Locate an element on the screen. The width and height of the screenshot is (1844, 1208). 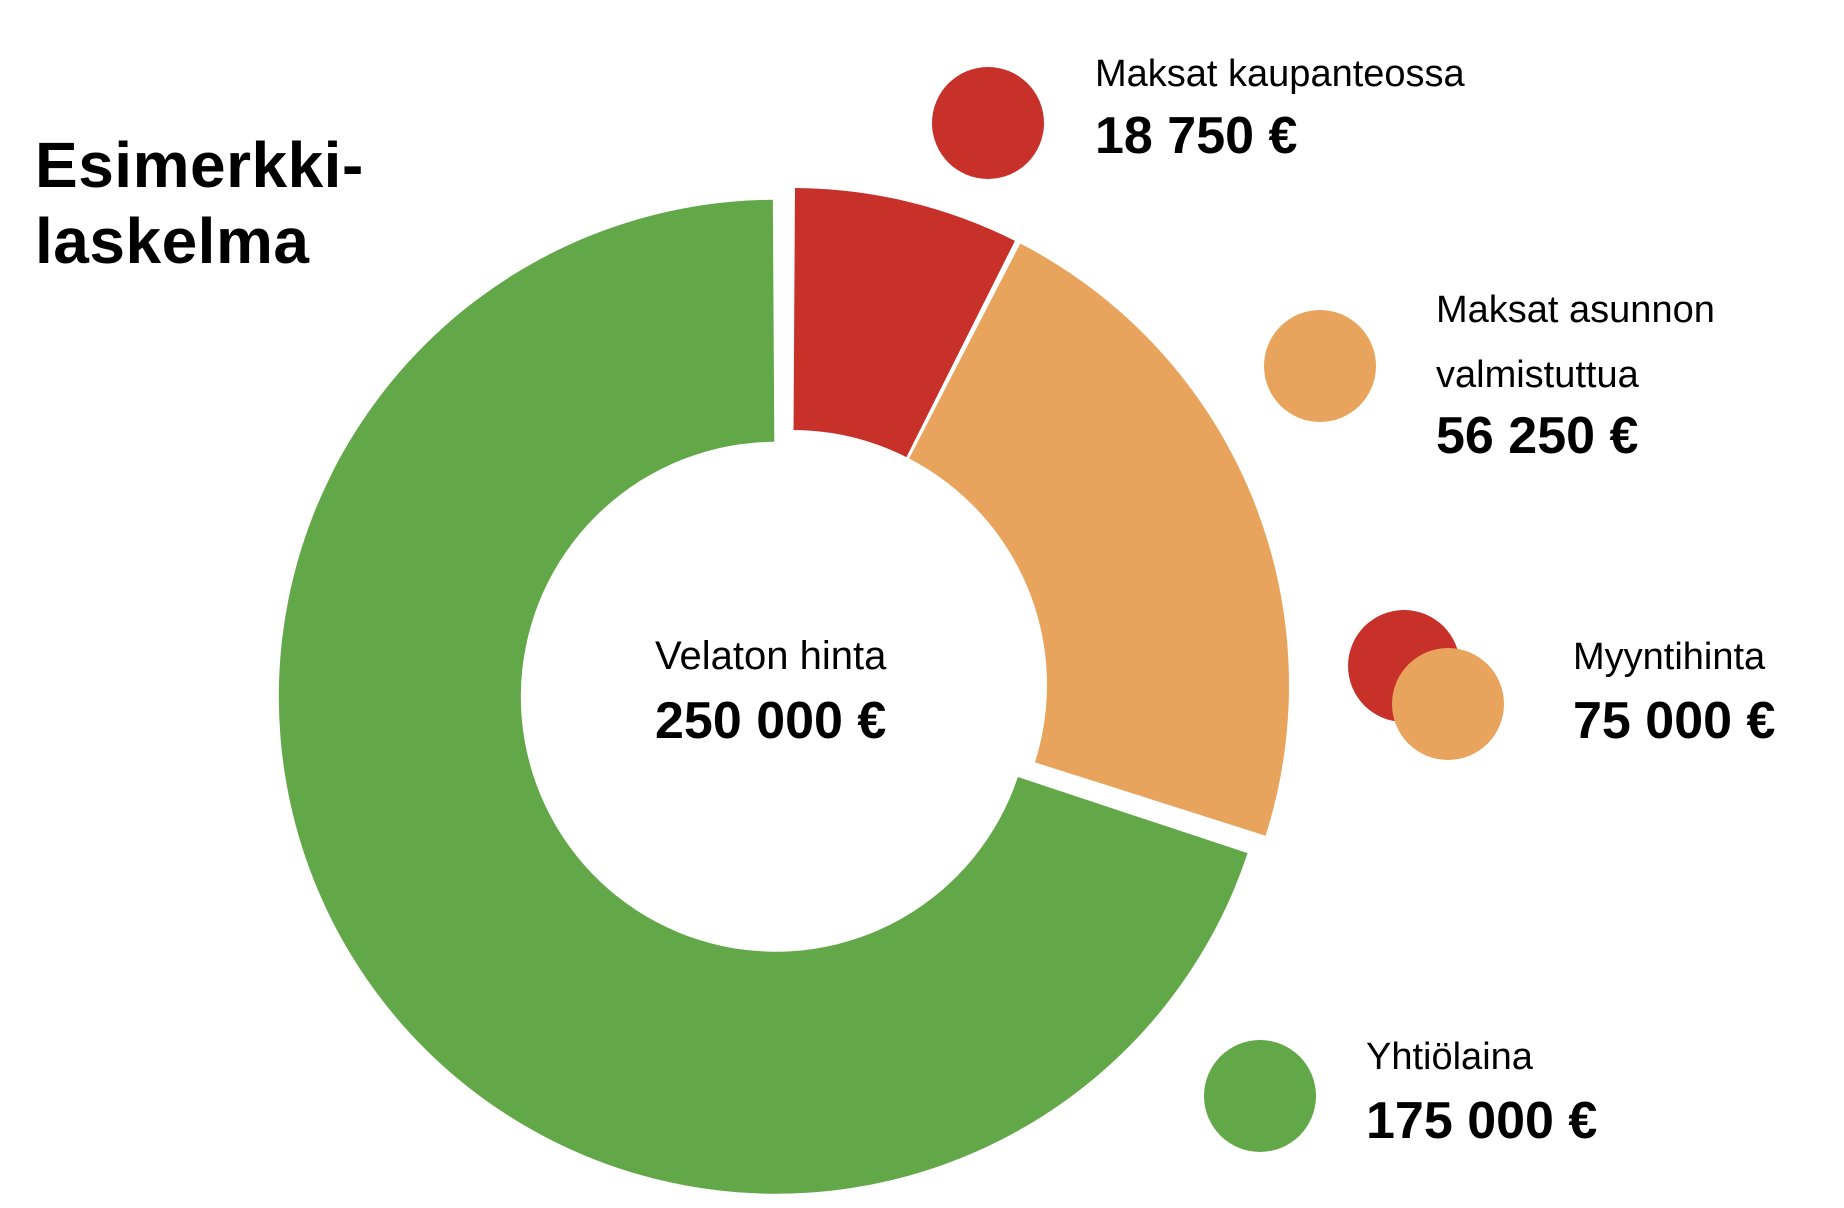
legend-dot-kaupanteossa is located at coordinates (988, 123).